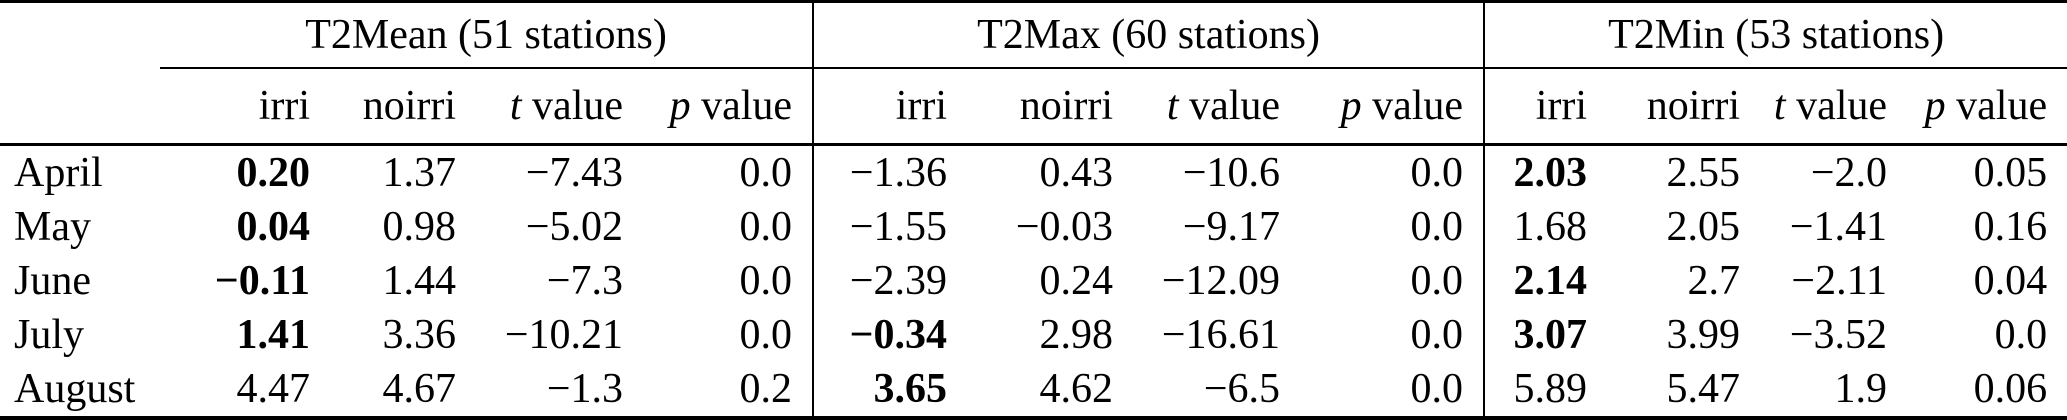  I want to click on value-cell: 4.62, so click(1076, 388).